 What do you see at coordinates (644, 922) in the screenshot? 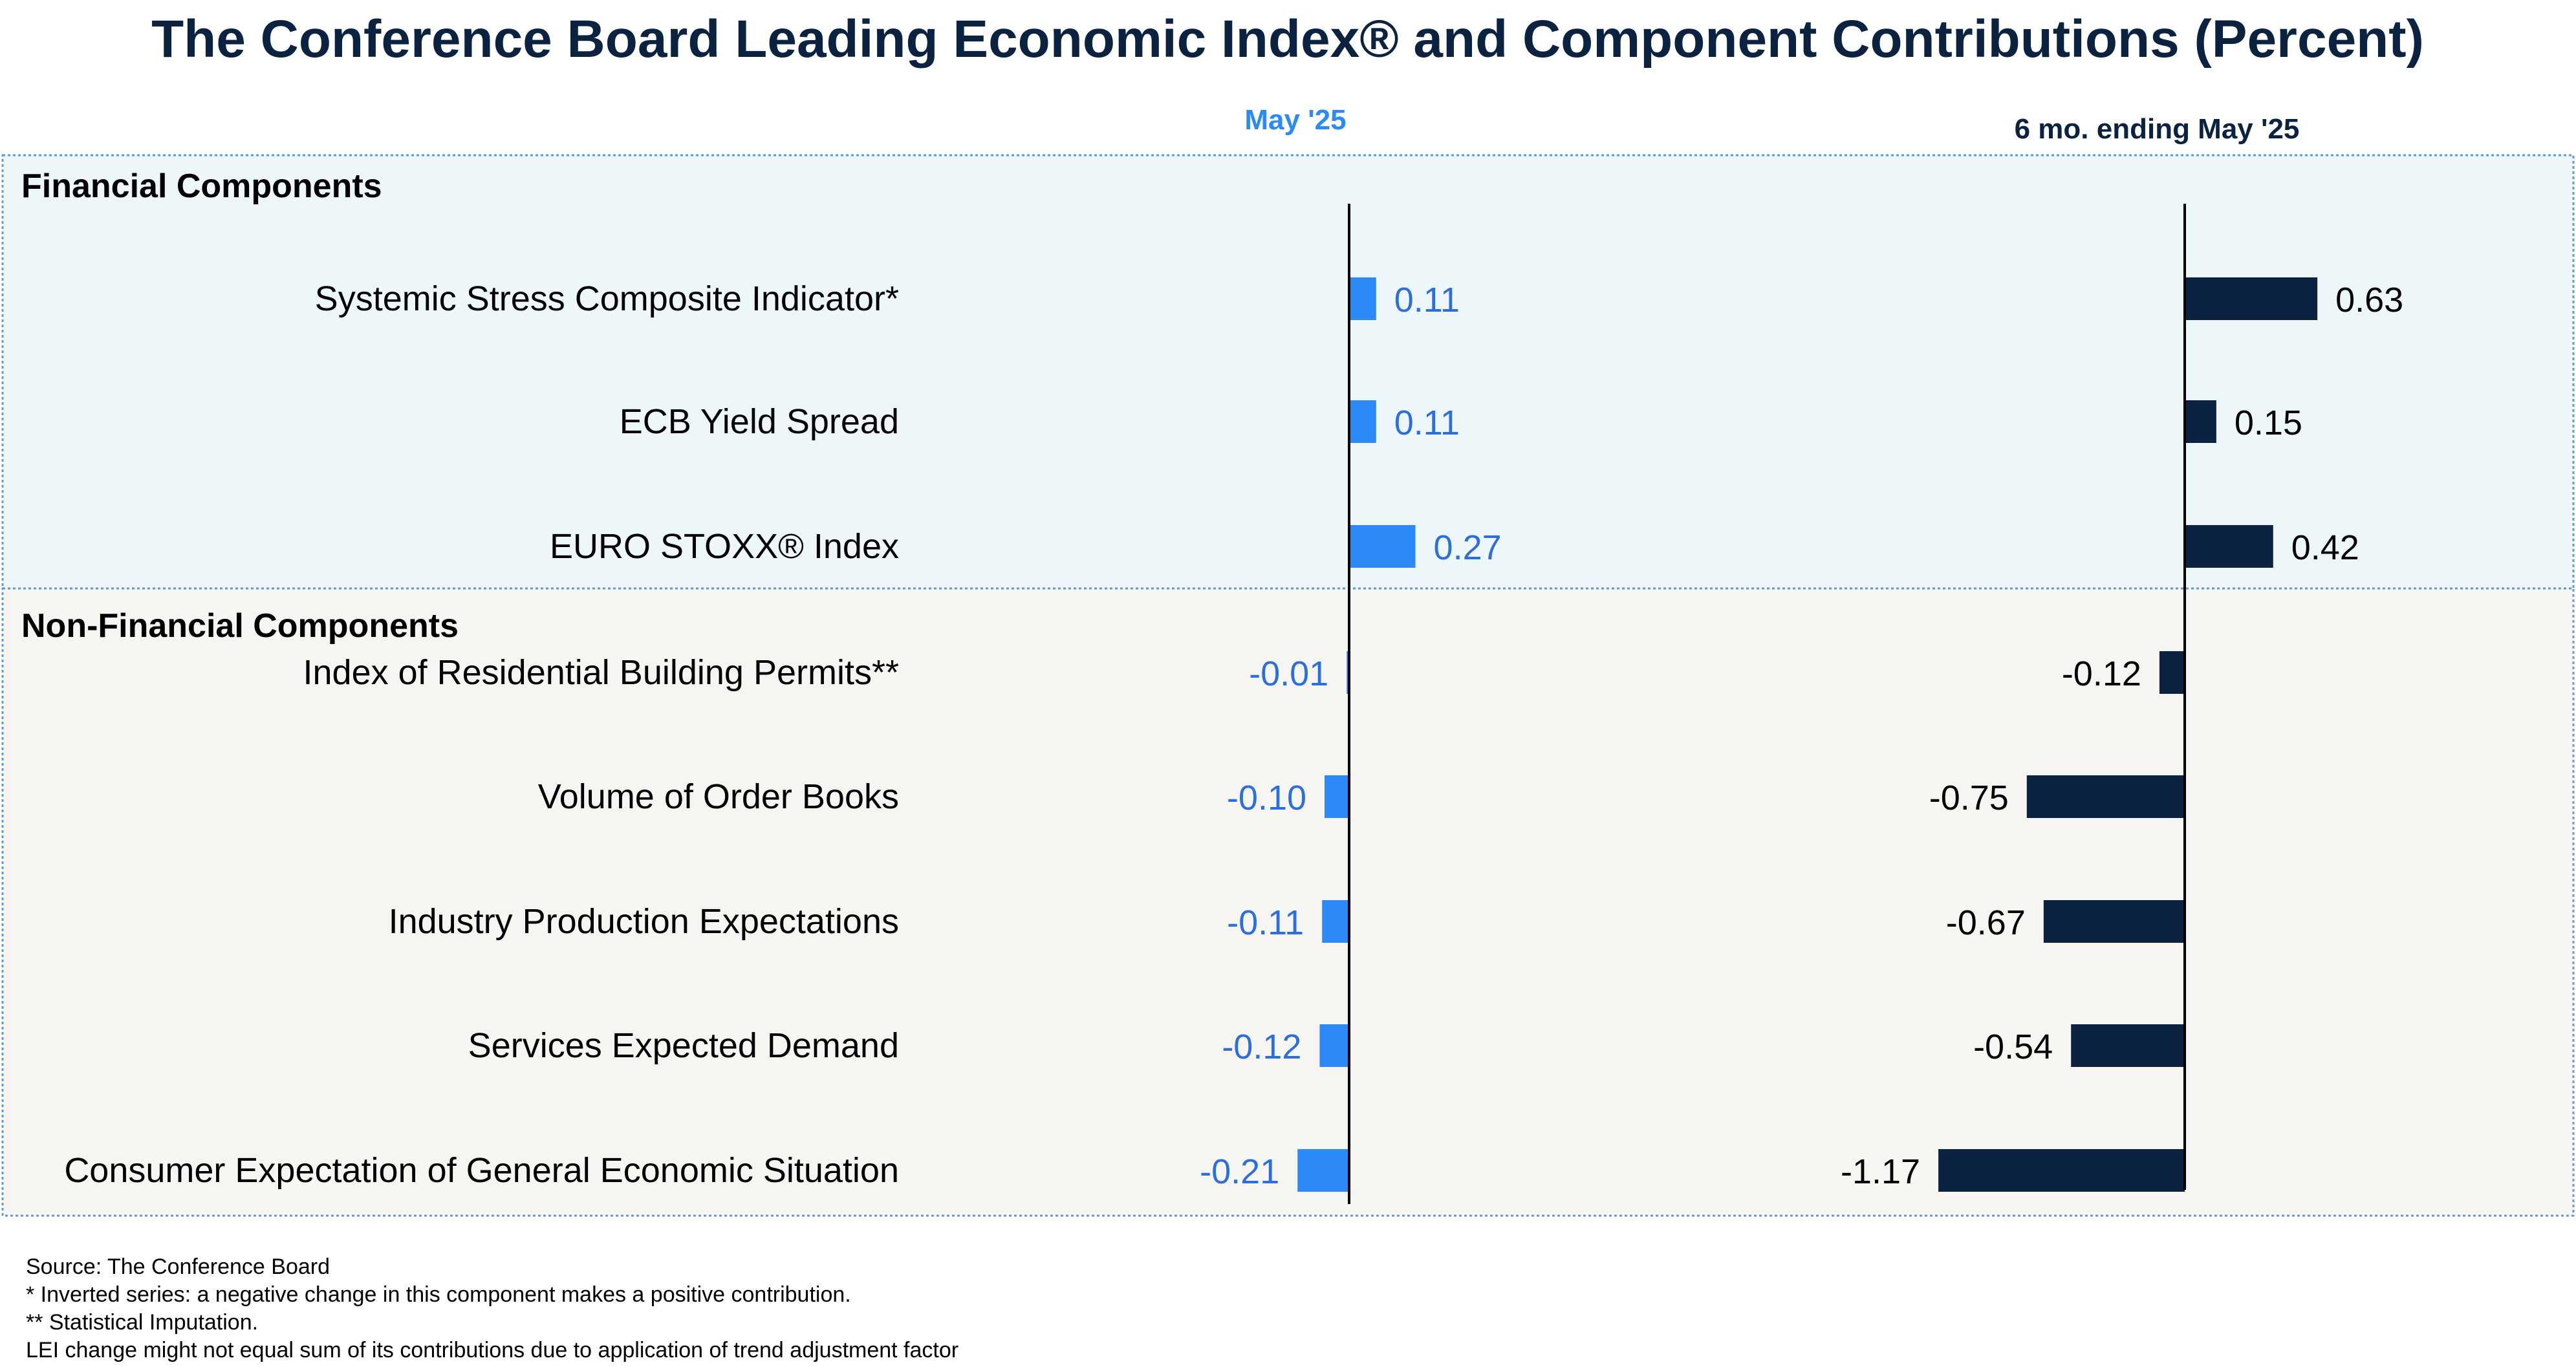
I see `category-label: Industry Production Expectations` at bounding box center [644, 922].